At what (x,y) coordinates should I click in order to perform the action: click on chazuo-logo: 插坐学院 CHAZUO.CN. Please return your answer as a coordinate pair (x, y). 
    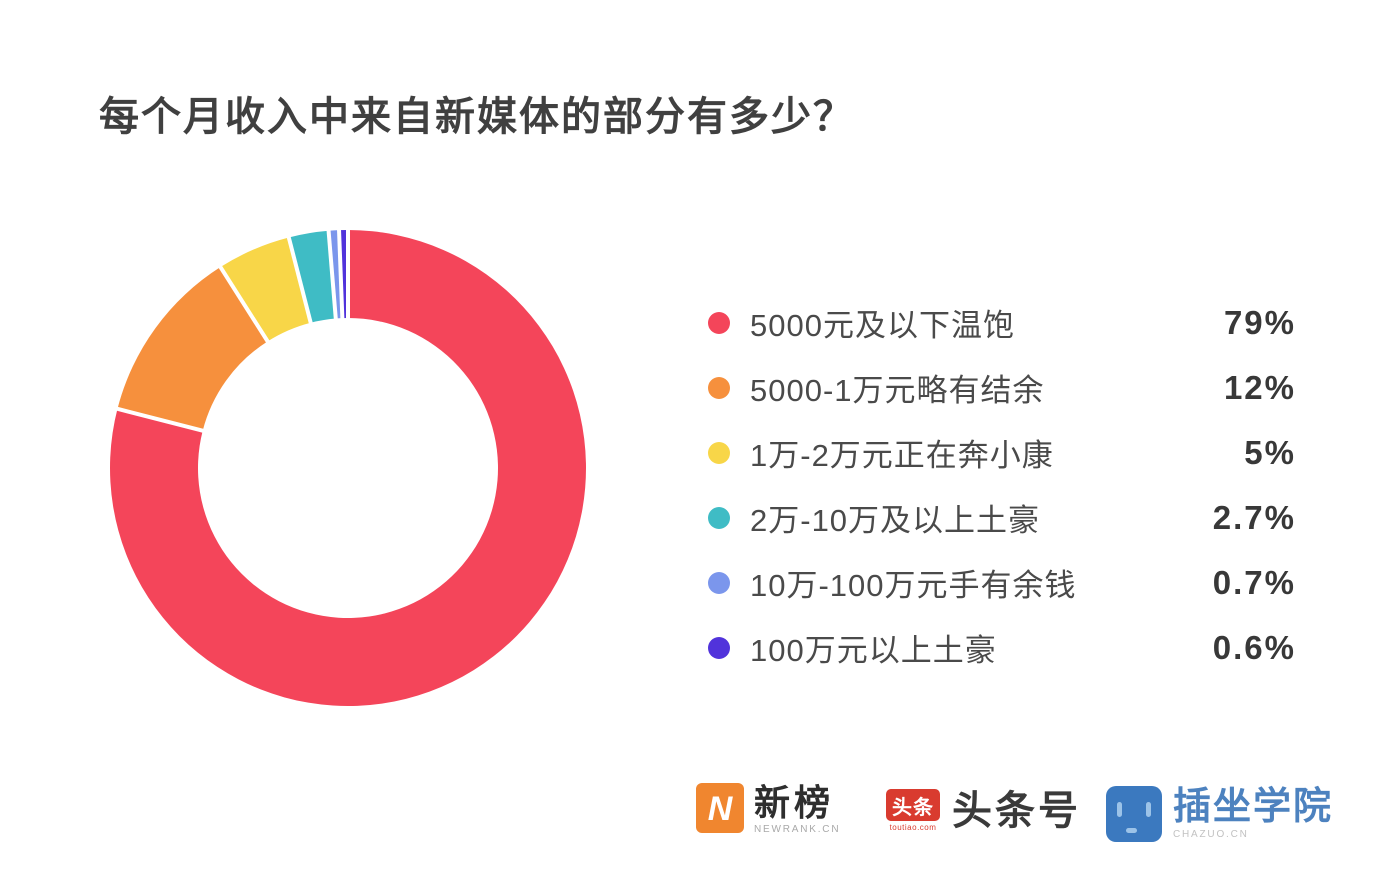
    Looking at the image, I should click on (1219, 814).